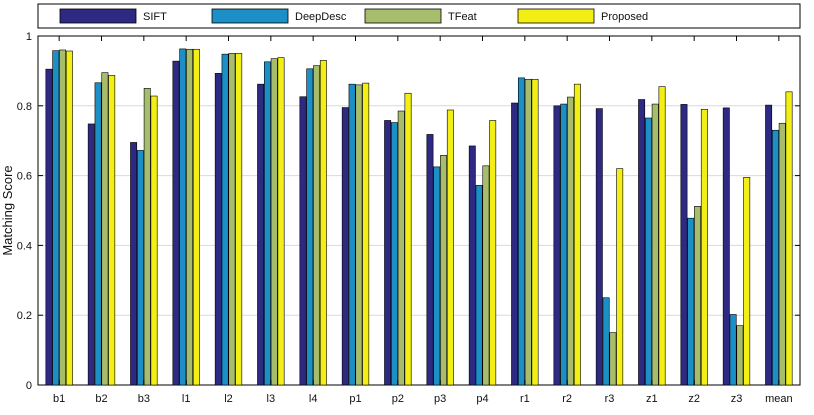 This screenshot has height=415, width=814. Describe the element at coordinates (430, 260) in the screenshot. I see `bar-sift-p3` at that location.